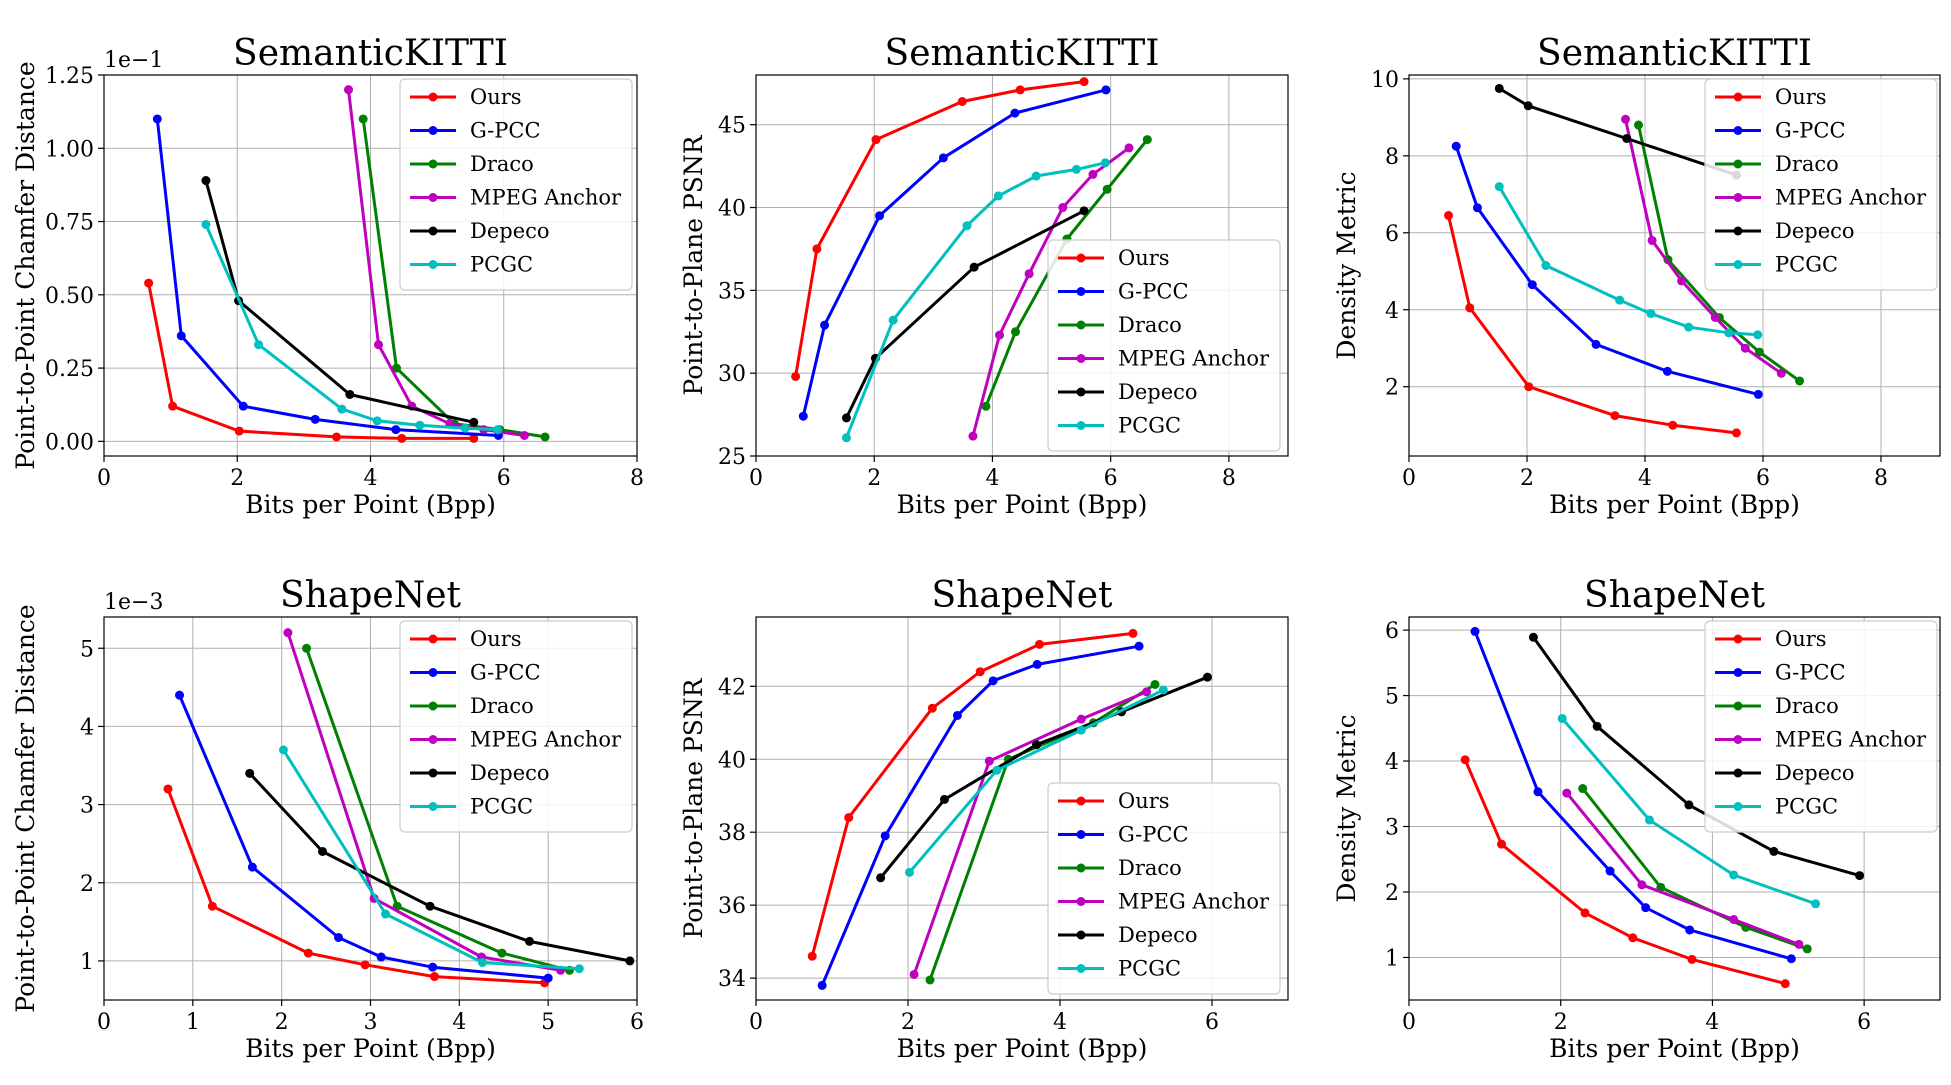 The height and width of the screenshot is (1085, 1951). Describe the element at coordinates (1346, 808) in the screenshot. I see `y-axis-label: Density Metric` at that location.